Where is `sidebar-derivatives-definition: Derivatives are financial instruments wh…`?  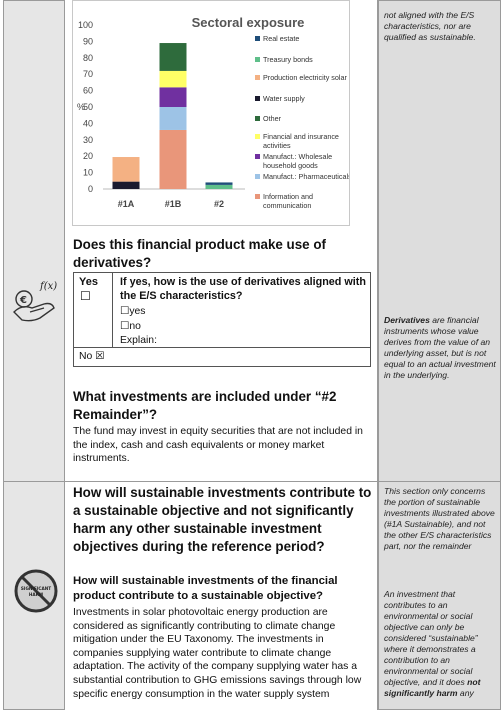
sidebar-derivatives-definition: Derivatives are financial instruments wh… is located at coordinates (440, 348).